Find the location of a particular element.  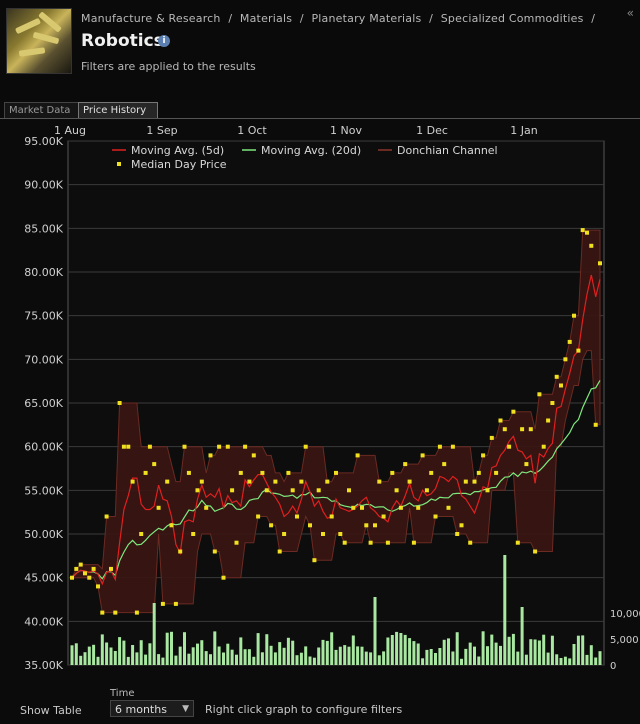

breadcrumb-link: Specialized Commodities is located at coordinates (512, 18).